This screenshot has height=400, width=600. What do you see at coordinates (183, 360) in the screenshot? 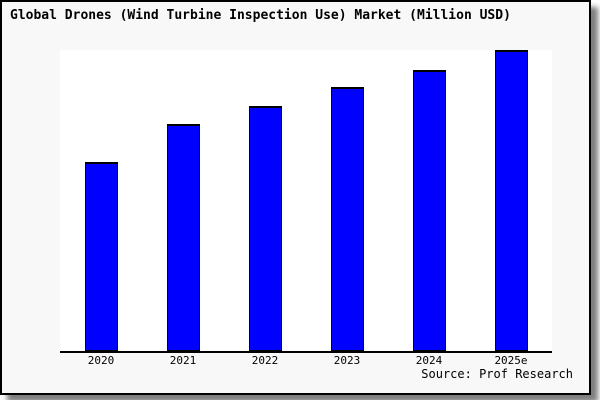
I see `x-tick-label-2021: 2021` at bounding box center [183, 360].